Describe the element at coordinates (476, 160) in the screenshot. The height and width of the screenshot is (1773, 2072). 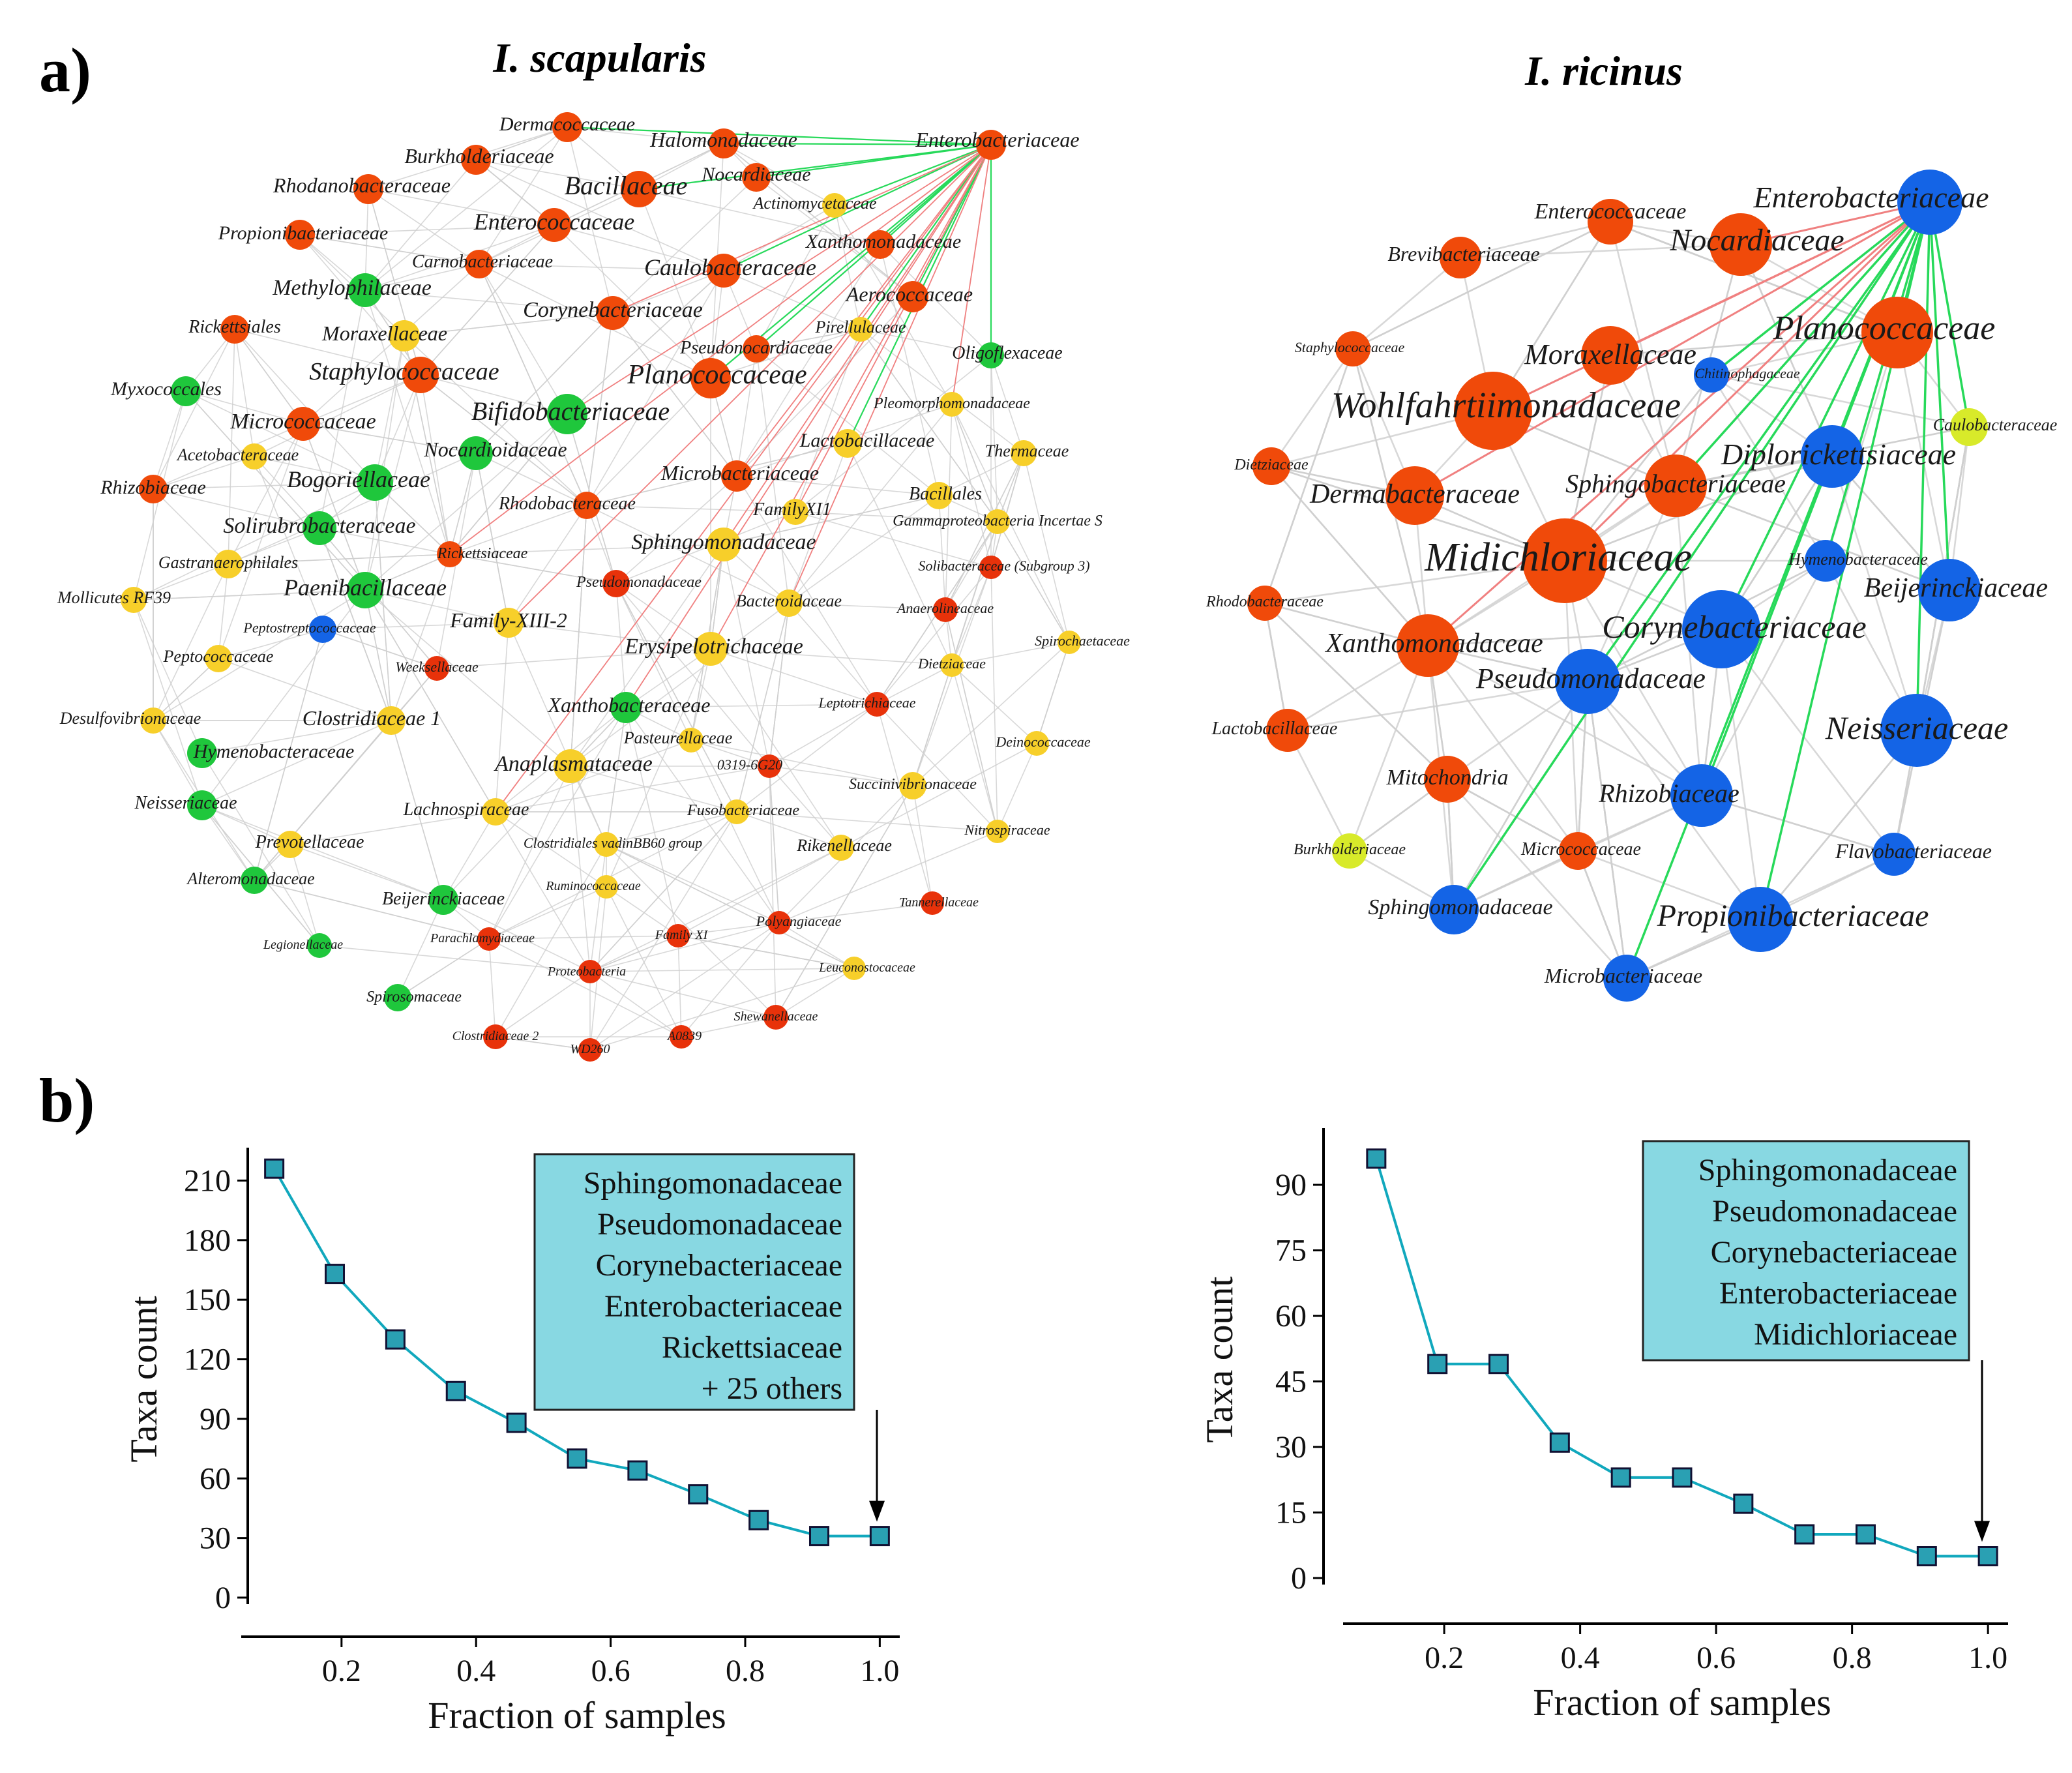
I see `node-burkholderiaceae` at that location.